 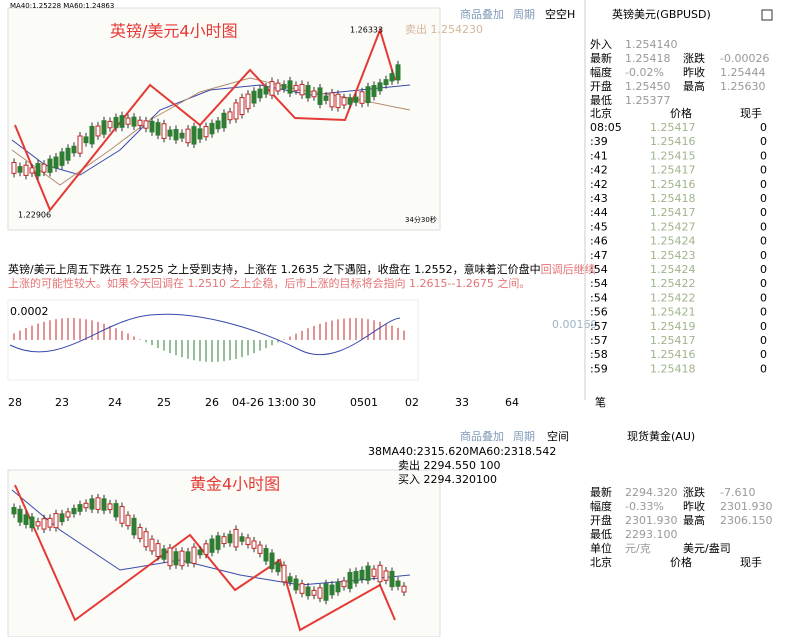 What do you see at coordinates (560, 14) in the screenshot?
I see `toolbar-item: 空空H` at bounding box center [560, 14].